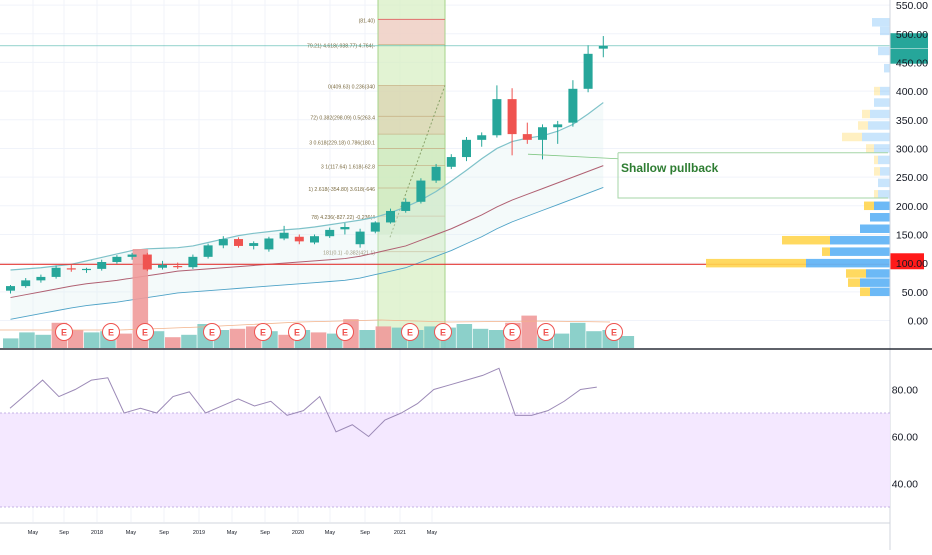 The image size is (932, 555). I want to click on secondary-price-label, so click(909, 56).